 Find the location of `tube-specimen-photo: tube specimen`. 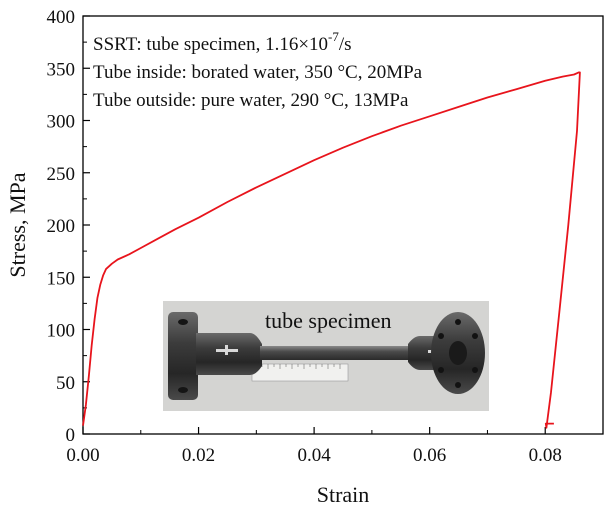

tube-specimen-photo: tube specimen is located at coordinates (326, 356).